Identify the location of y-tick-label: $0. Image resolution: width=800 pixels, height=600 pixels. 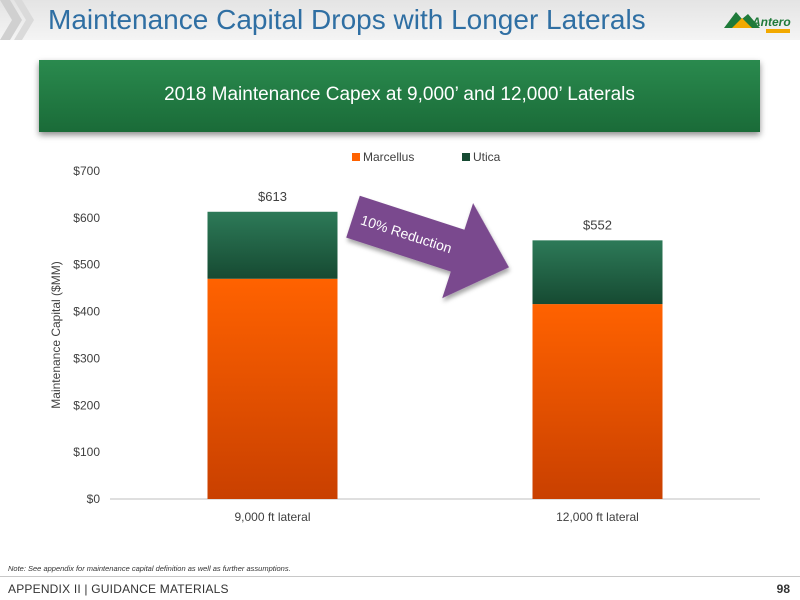
(94, 499).